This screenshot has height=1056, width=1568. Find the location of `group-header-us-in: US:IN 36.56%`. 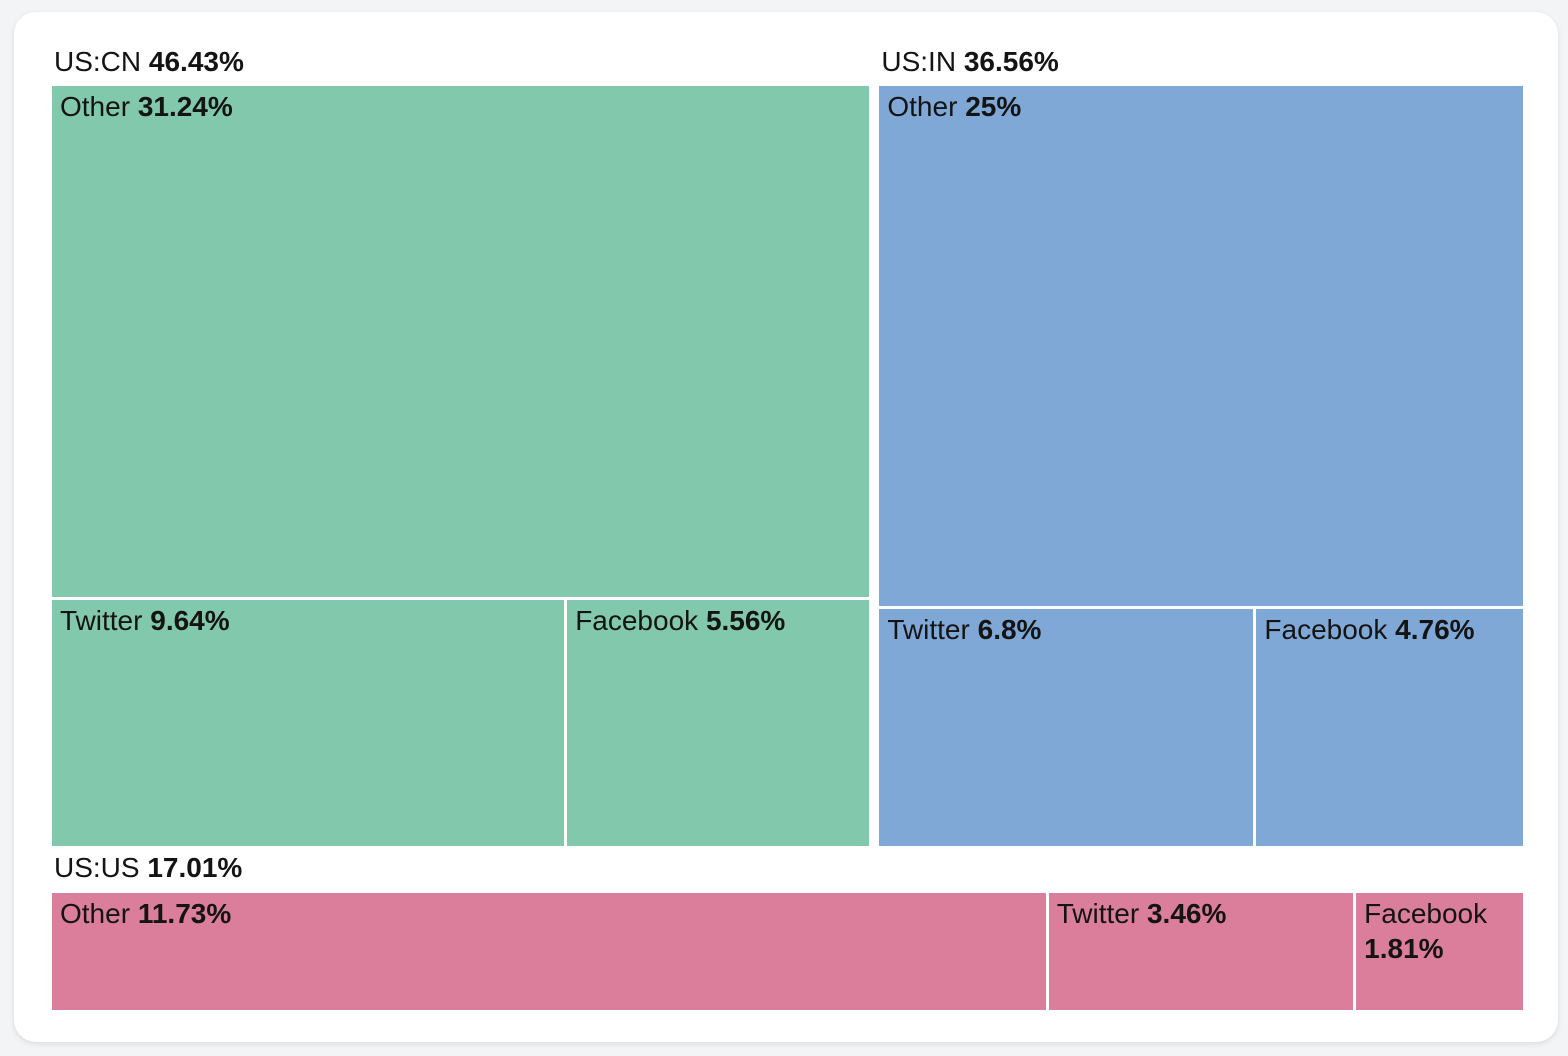

group-header-us-in: US:IN 36.56% is located at coordinates (1201, 67).